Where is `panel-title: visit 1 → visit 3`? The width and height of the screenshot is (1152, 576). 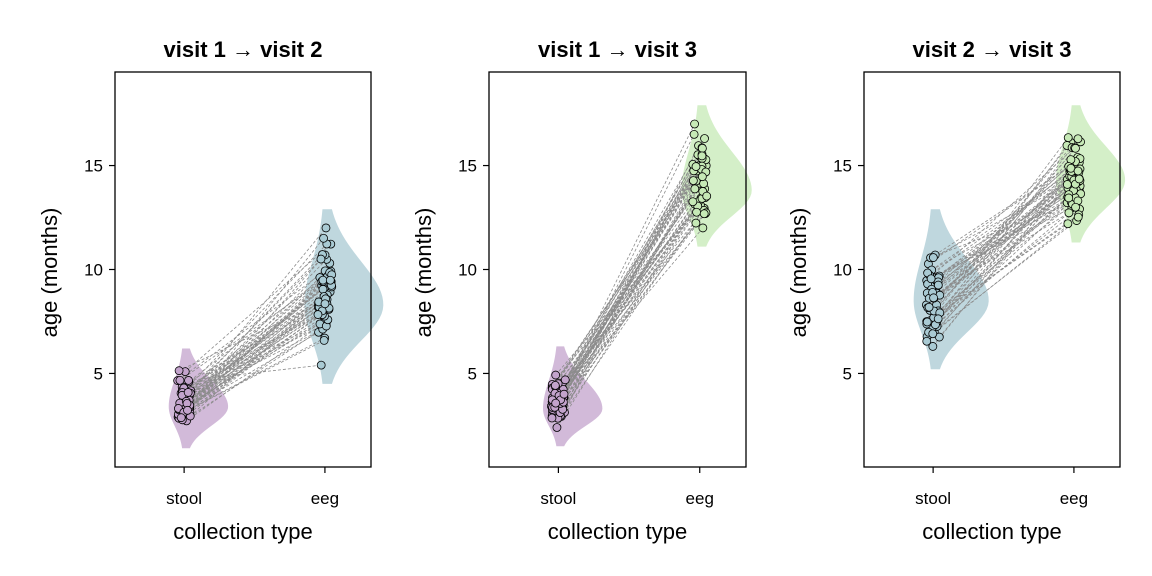 panel-title: visit 1 → visit 3 is located at coordinates (617, 49).